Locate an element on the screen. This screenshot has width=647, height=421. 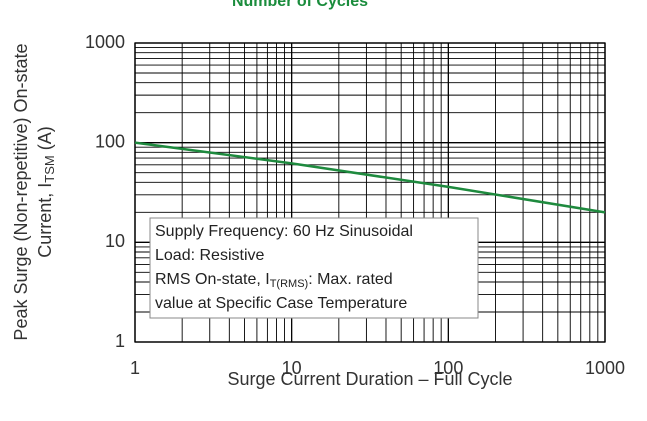
y-label-line: Peak Surge (Non-repetitive) On-state is located at coordinates (21, 191).